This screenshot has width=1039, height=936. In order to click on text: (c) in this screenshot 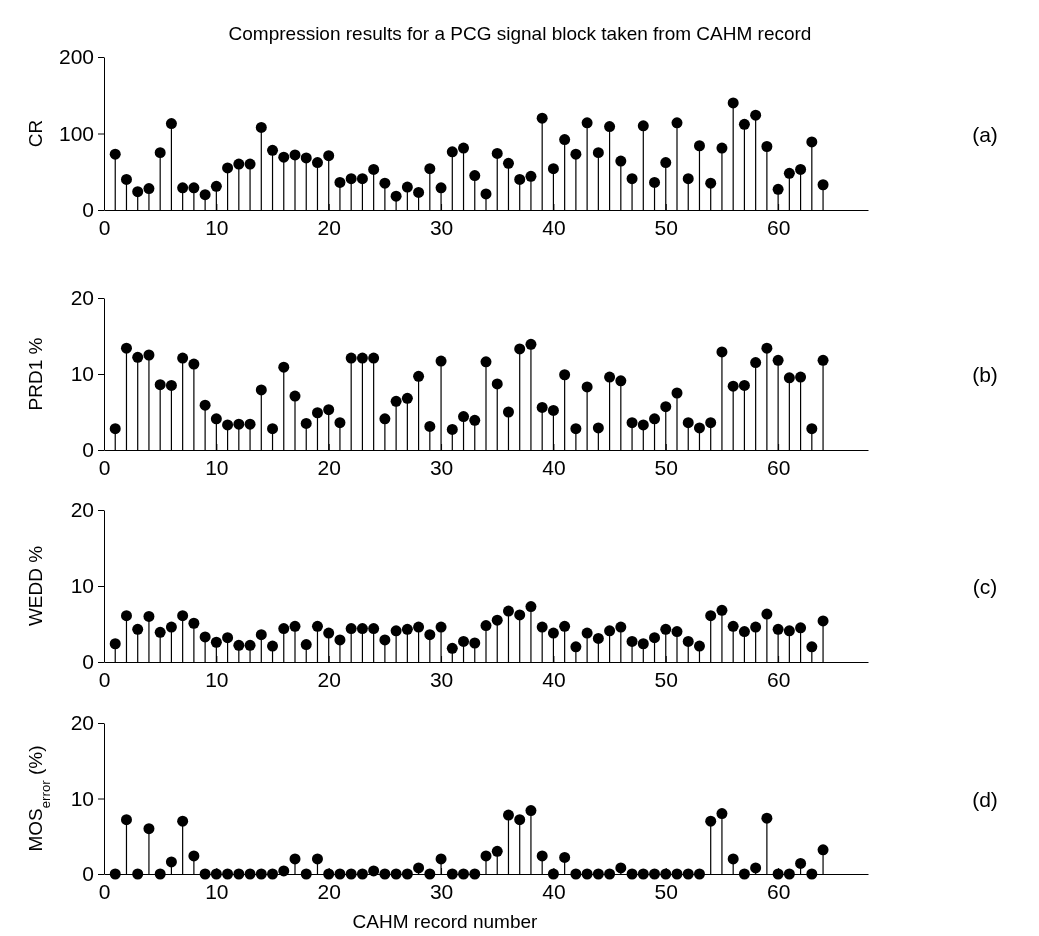, I will do `click(985, 586)`.